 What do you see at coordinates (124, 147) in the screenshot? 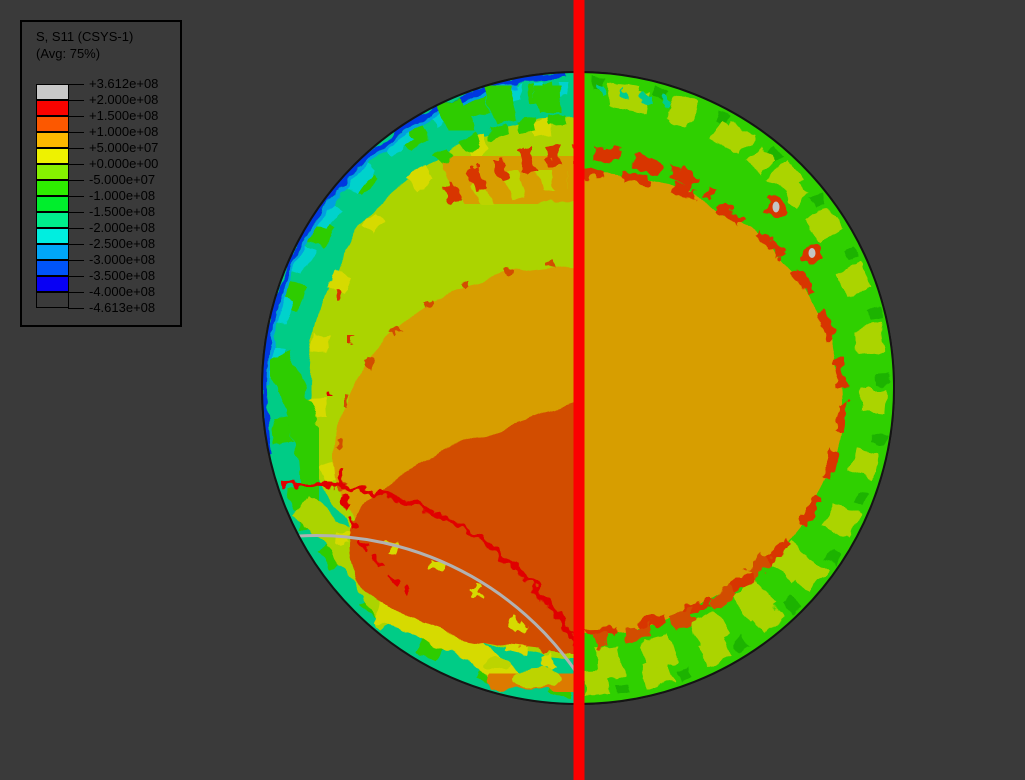
I see `legend-tick-label: +5.000e+07` at bounding box center [124, 147].